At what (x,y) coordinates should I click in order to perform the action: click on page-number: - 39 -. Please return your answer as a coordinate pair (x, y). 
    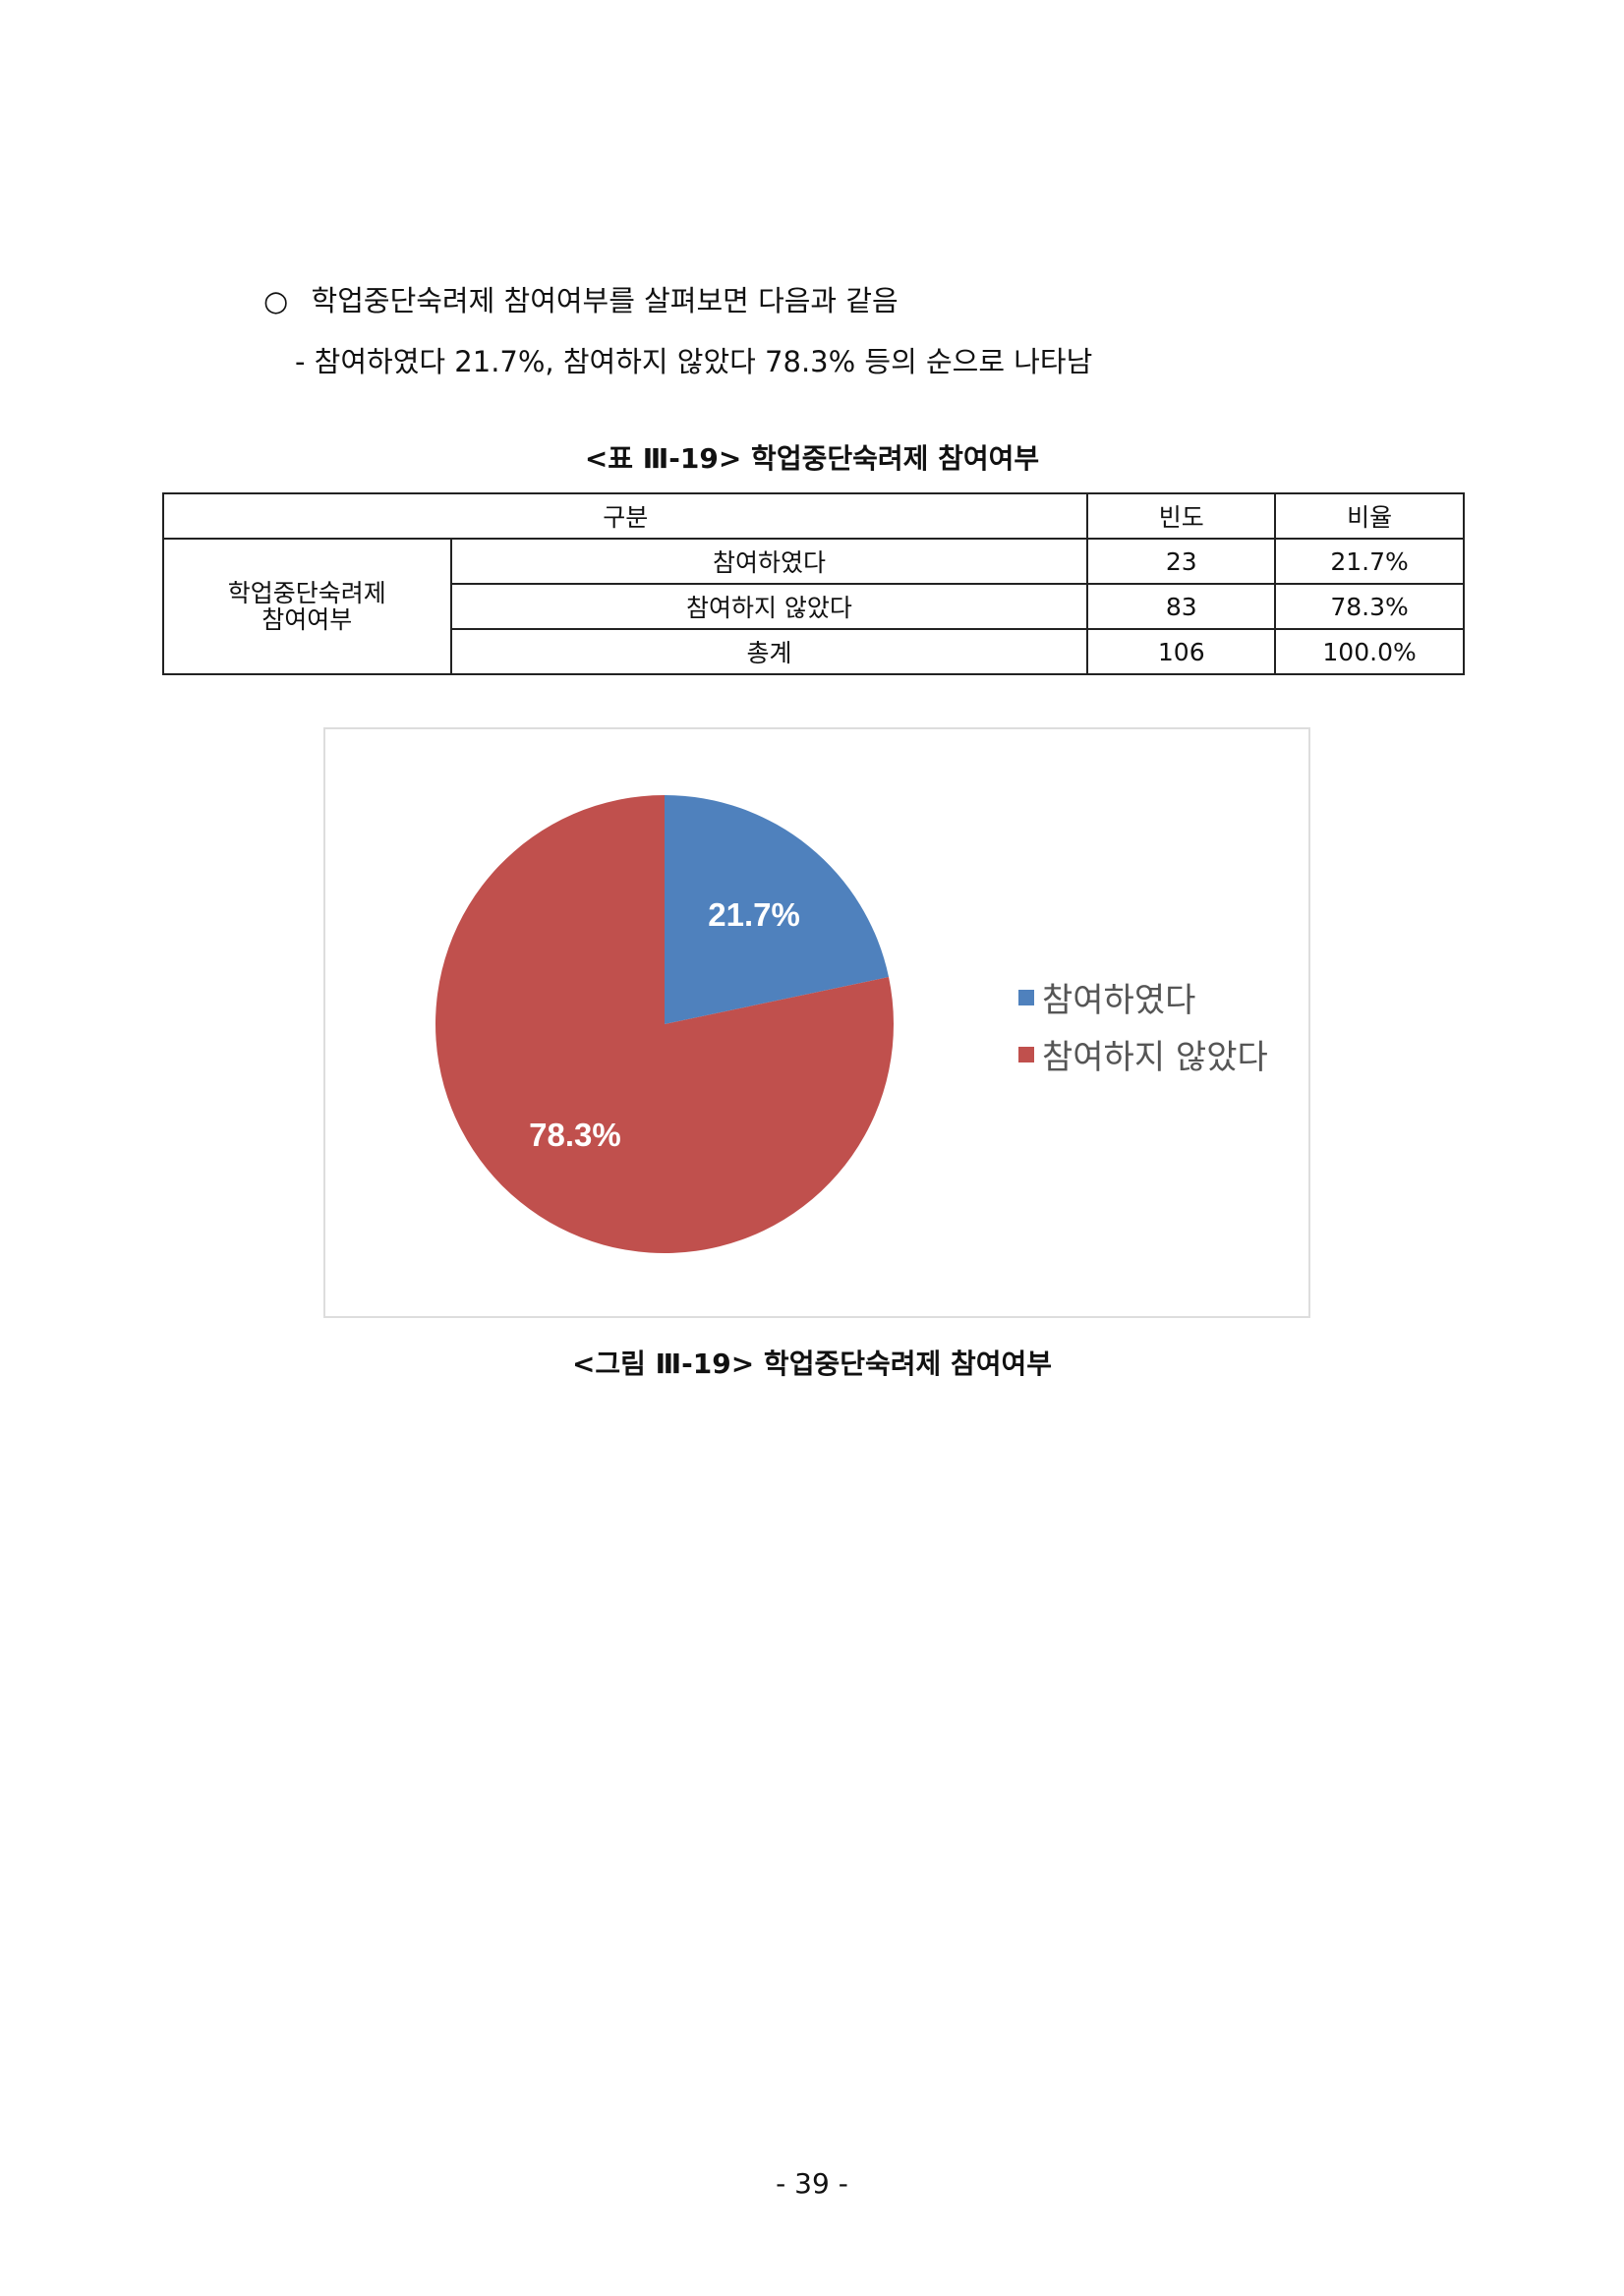
    Looking at the image, I should click on (812, 2183).